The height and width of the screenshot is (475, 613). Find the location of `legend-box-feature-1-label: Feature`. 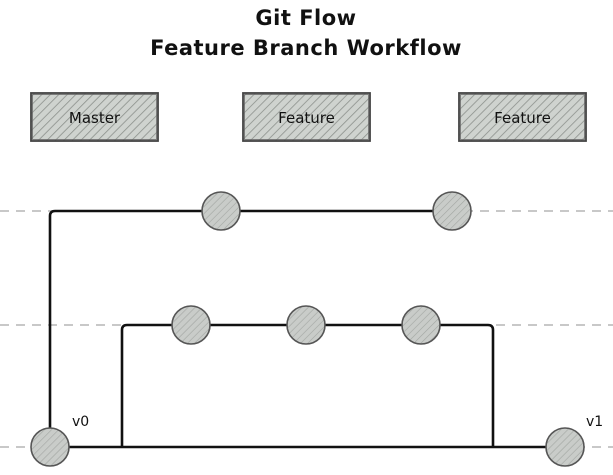

legend-box-feature-1-label: Feature is located at coordinates (306, 118).